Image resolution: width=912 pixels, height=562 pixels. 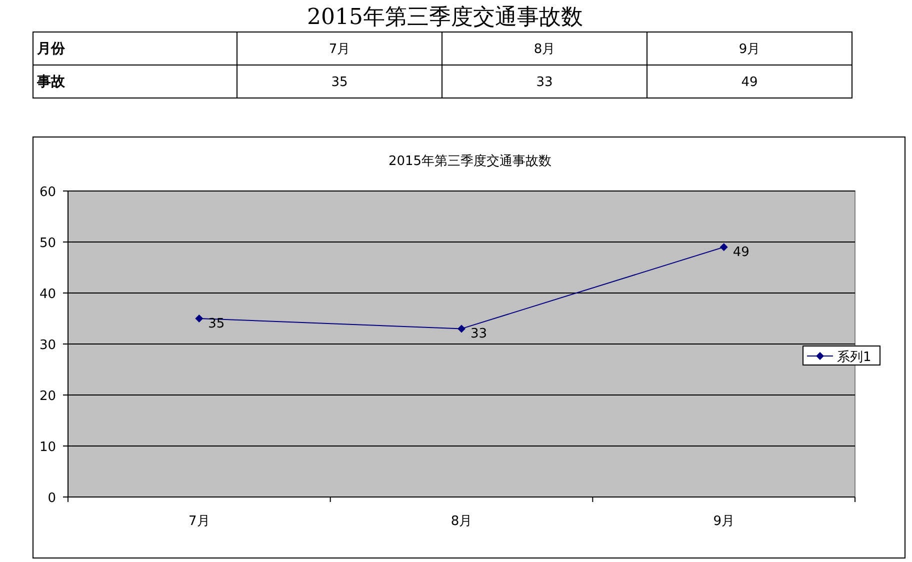 I want to click on category-label: 7月, so click(x=339, y=49).